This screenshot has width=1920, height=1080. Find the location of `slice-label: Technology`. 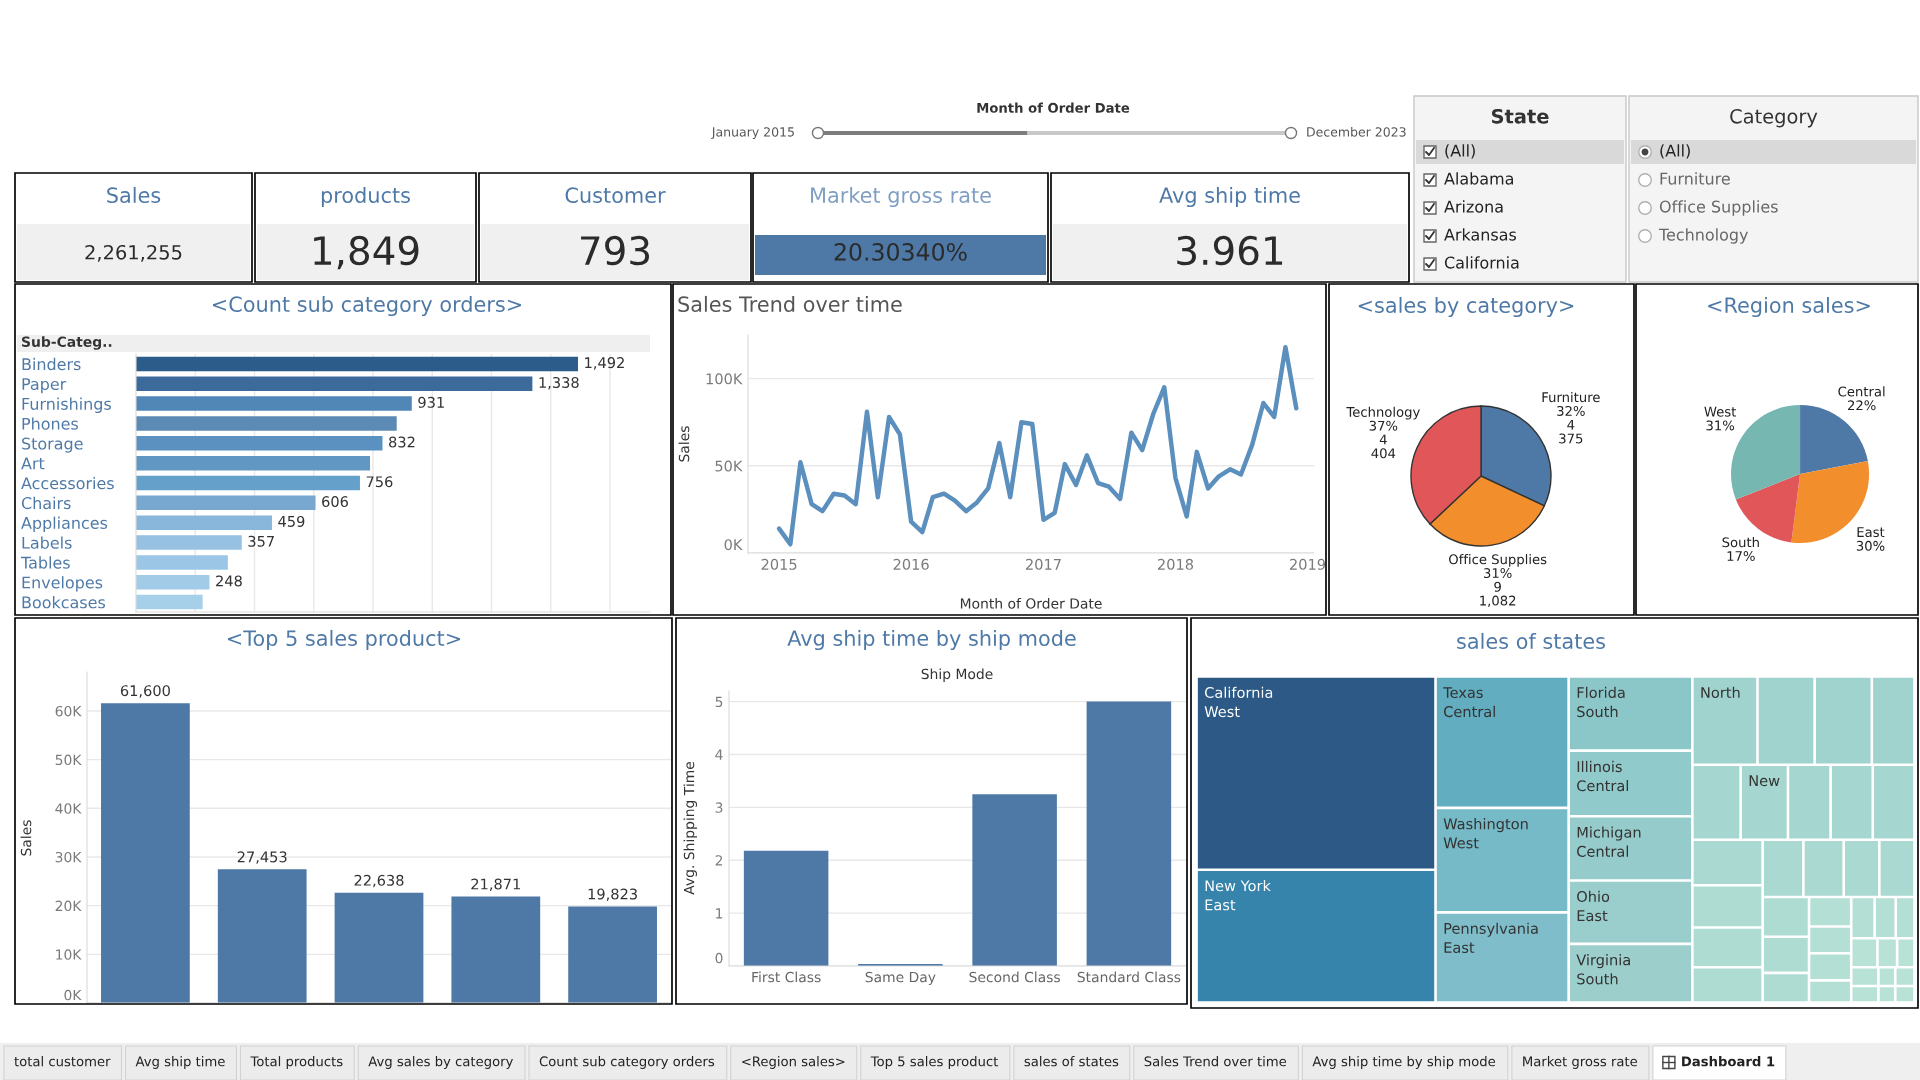

slice-label: Technology is located at coordinates (1383, 413).